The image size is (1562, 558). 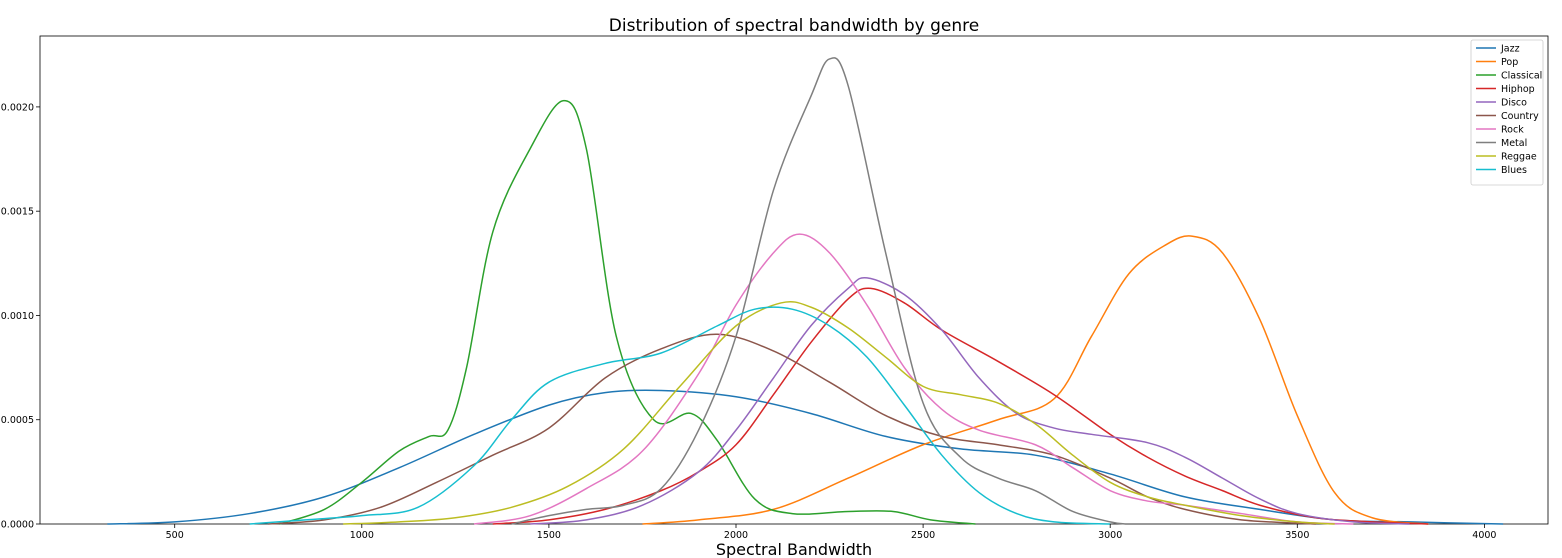 What do you see at coordinates (17, 107) in the screenshot?
I see `y-tick-label: 0.0020` at bounding box center [17, 107].